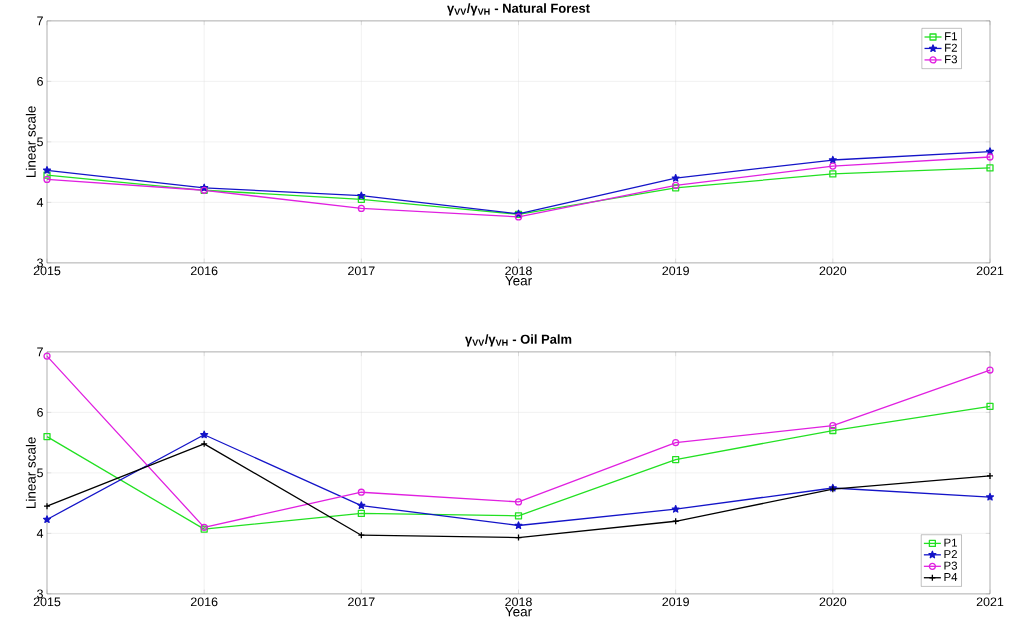  I want to click on legend-label: P4, so click(951, 577).